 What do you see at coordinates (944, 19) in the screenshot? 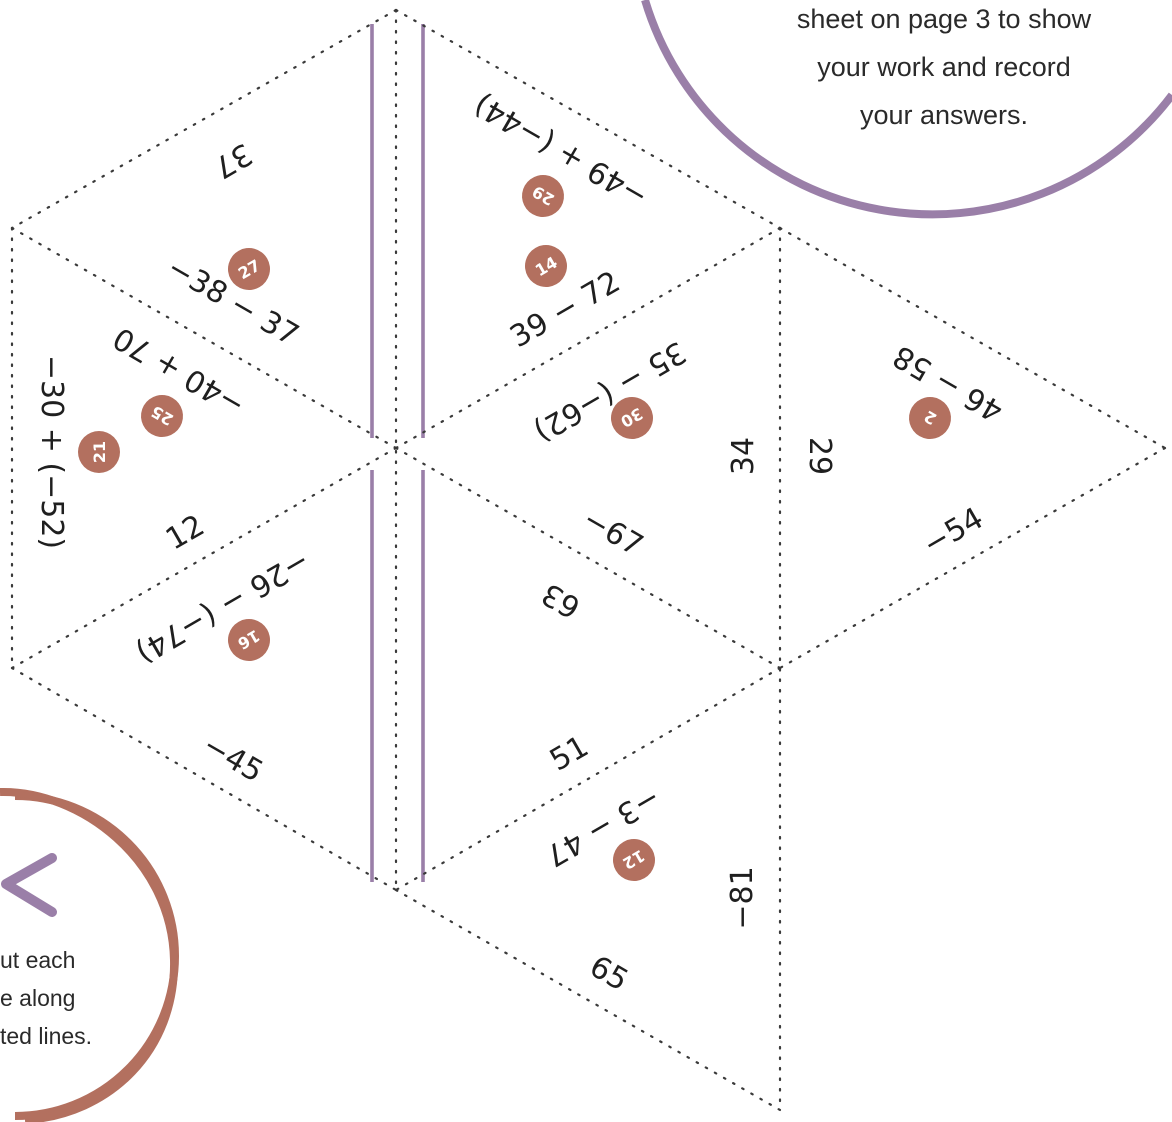
I see `record-note-line-1: sheet on page 3 to show` at bounding box center [944, 19].